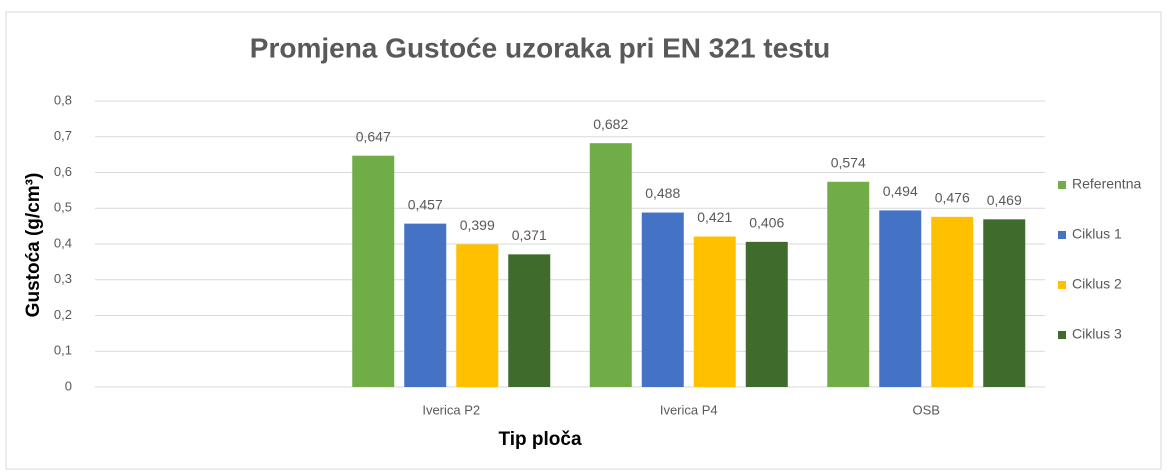 The image size is (1167, 475). What do you see at coordinates (1106, 184) in the screenshot?
I see `legend-label: Referentna` at bounding box center [1106, 184].